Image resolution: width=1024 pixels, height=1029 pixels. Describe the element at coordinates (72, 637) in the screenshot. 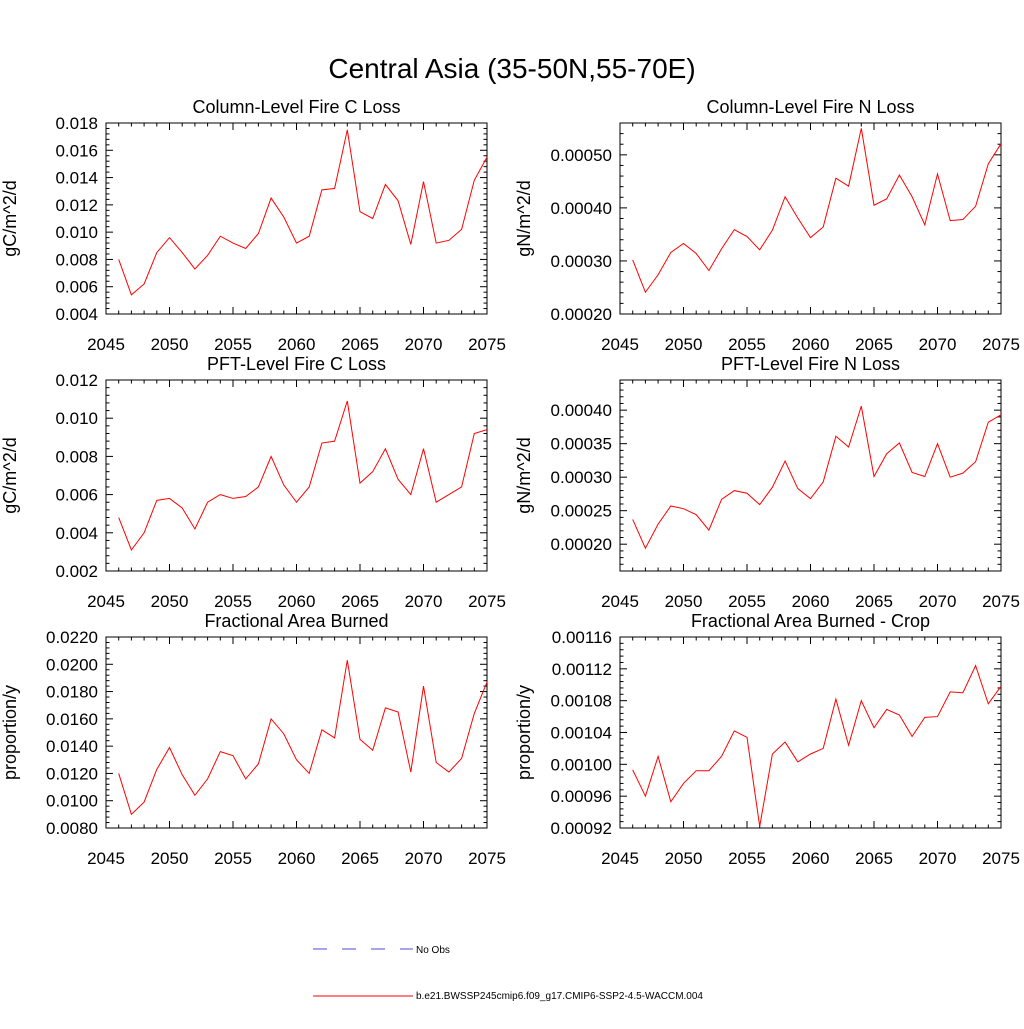

I see `y-tick-label: 0.0220` at that location.